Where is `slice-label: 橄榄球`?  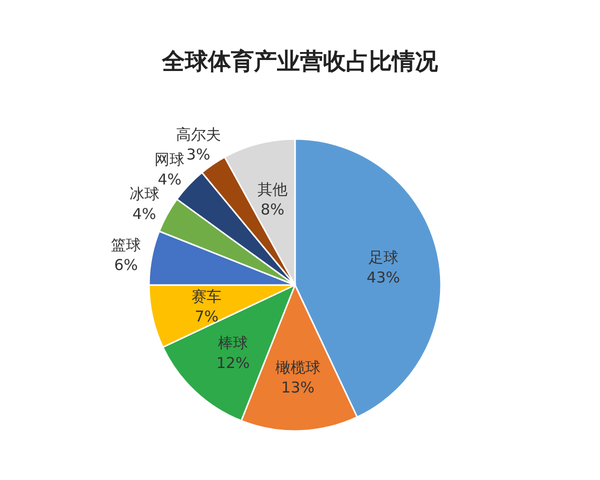 slice-label: 橄榄球 is located at coordinates (297, 367).